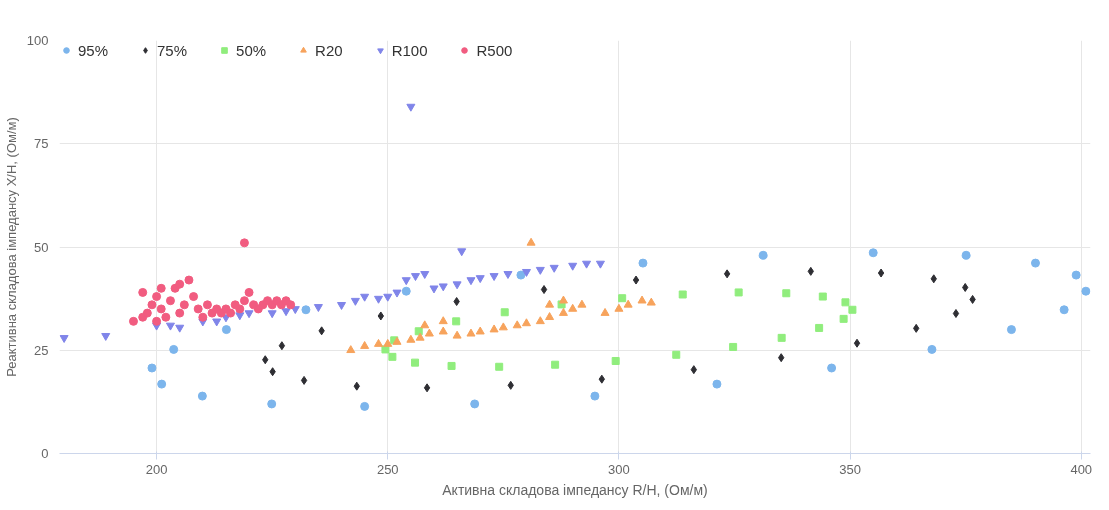  I want to click on x-tick-label: 300, so click(619, 469).